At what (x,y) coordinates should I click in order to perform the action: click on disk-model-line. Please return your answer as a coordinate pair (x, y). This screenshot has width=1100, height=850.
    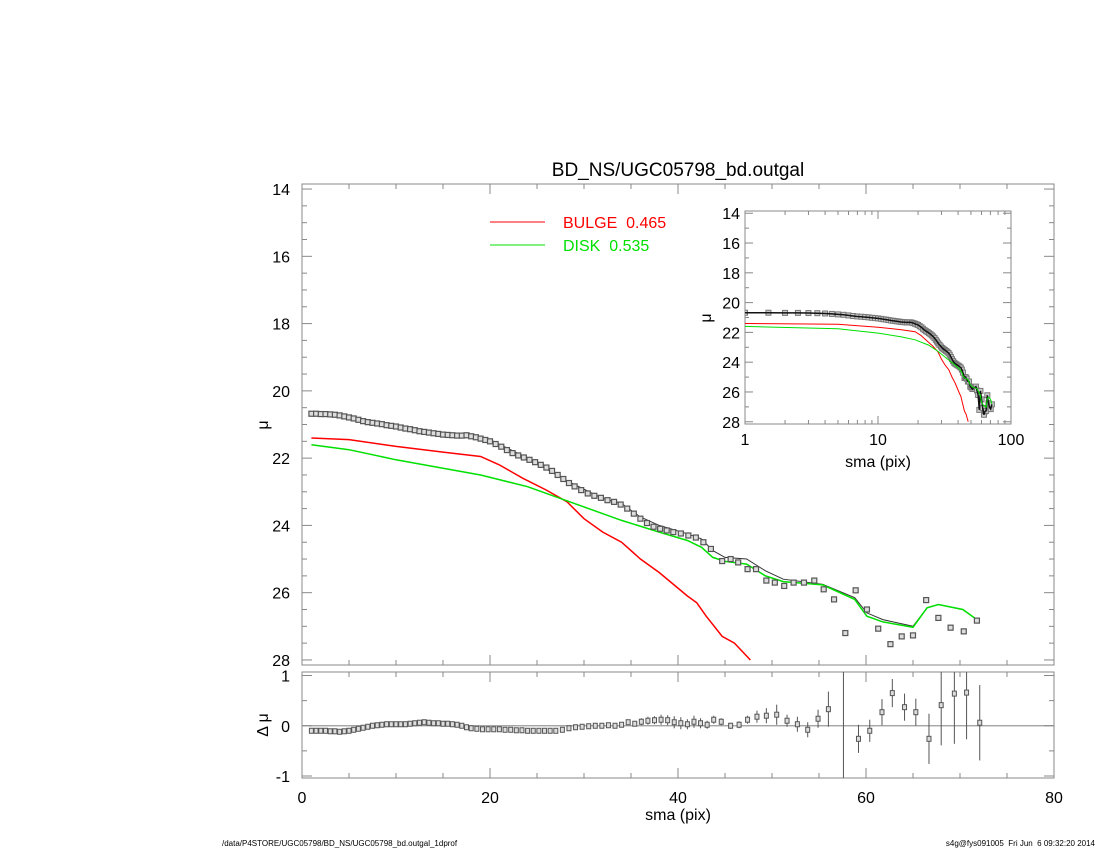
    Looking at the image, I should click on (644, 536).